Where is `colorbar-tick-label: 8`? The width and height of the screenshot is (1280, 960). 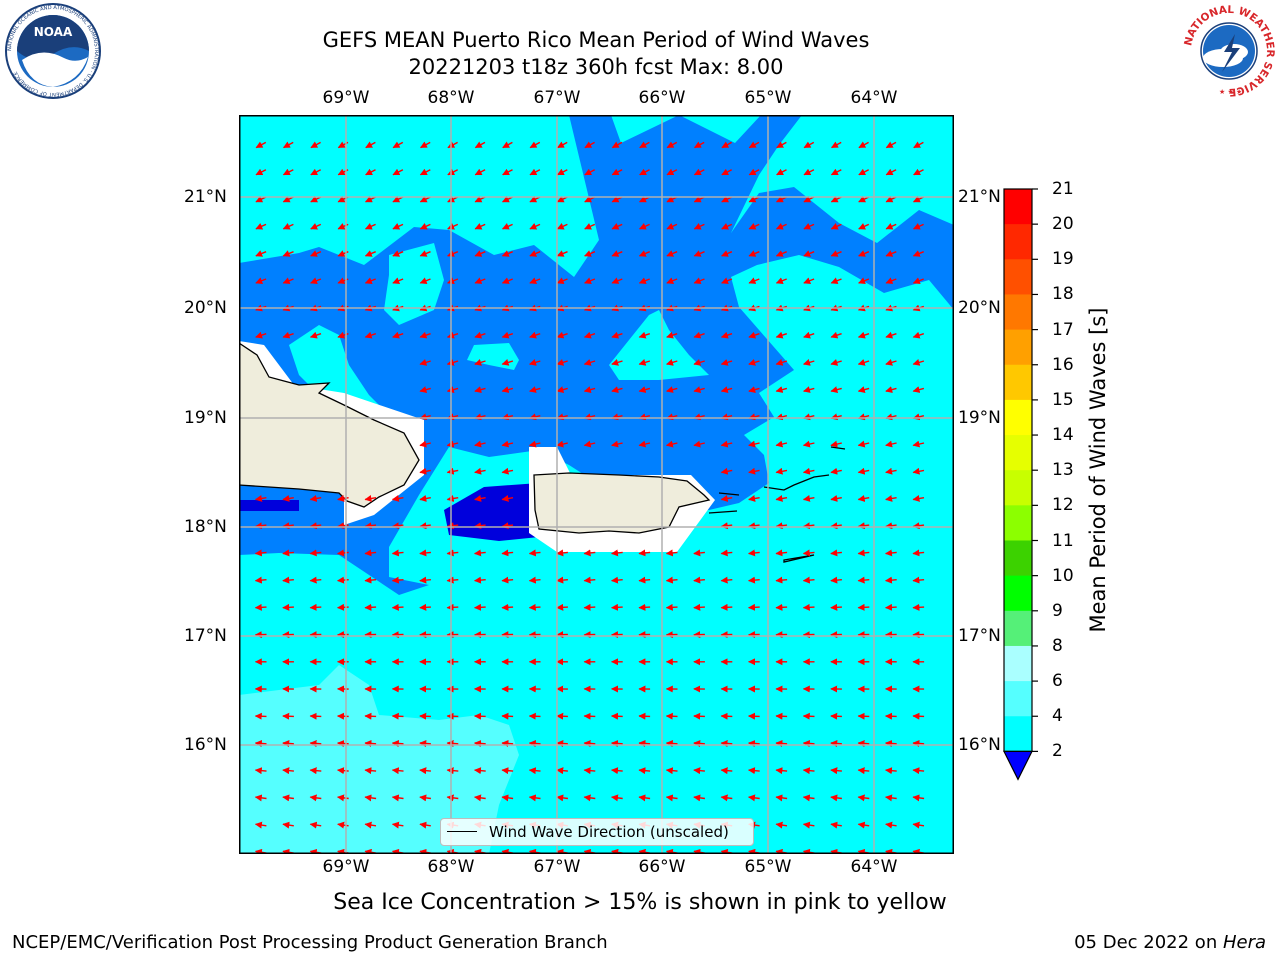
colorbar-tick-label: 8 is located at coordinates (1057, 645).